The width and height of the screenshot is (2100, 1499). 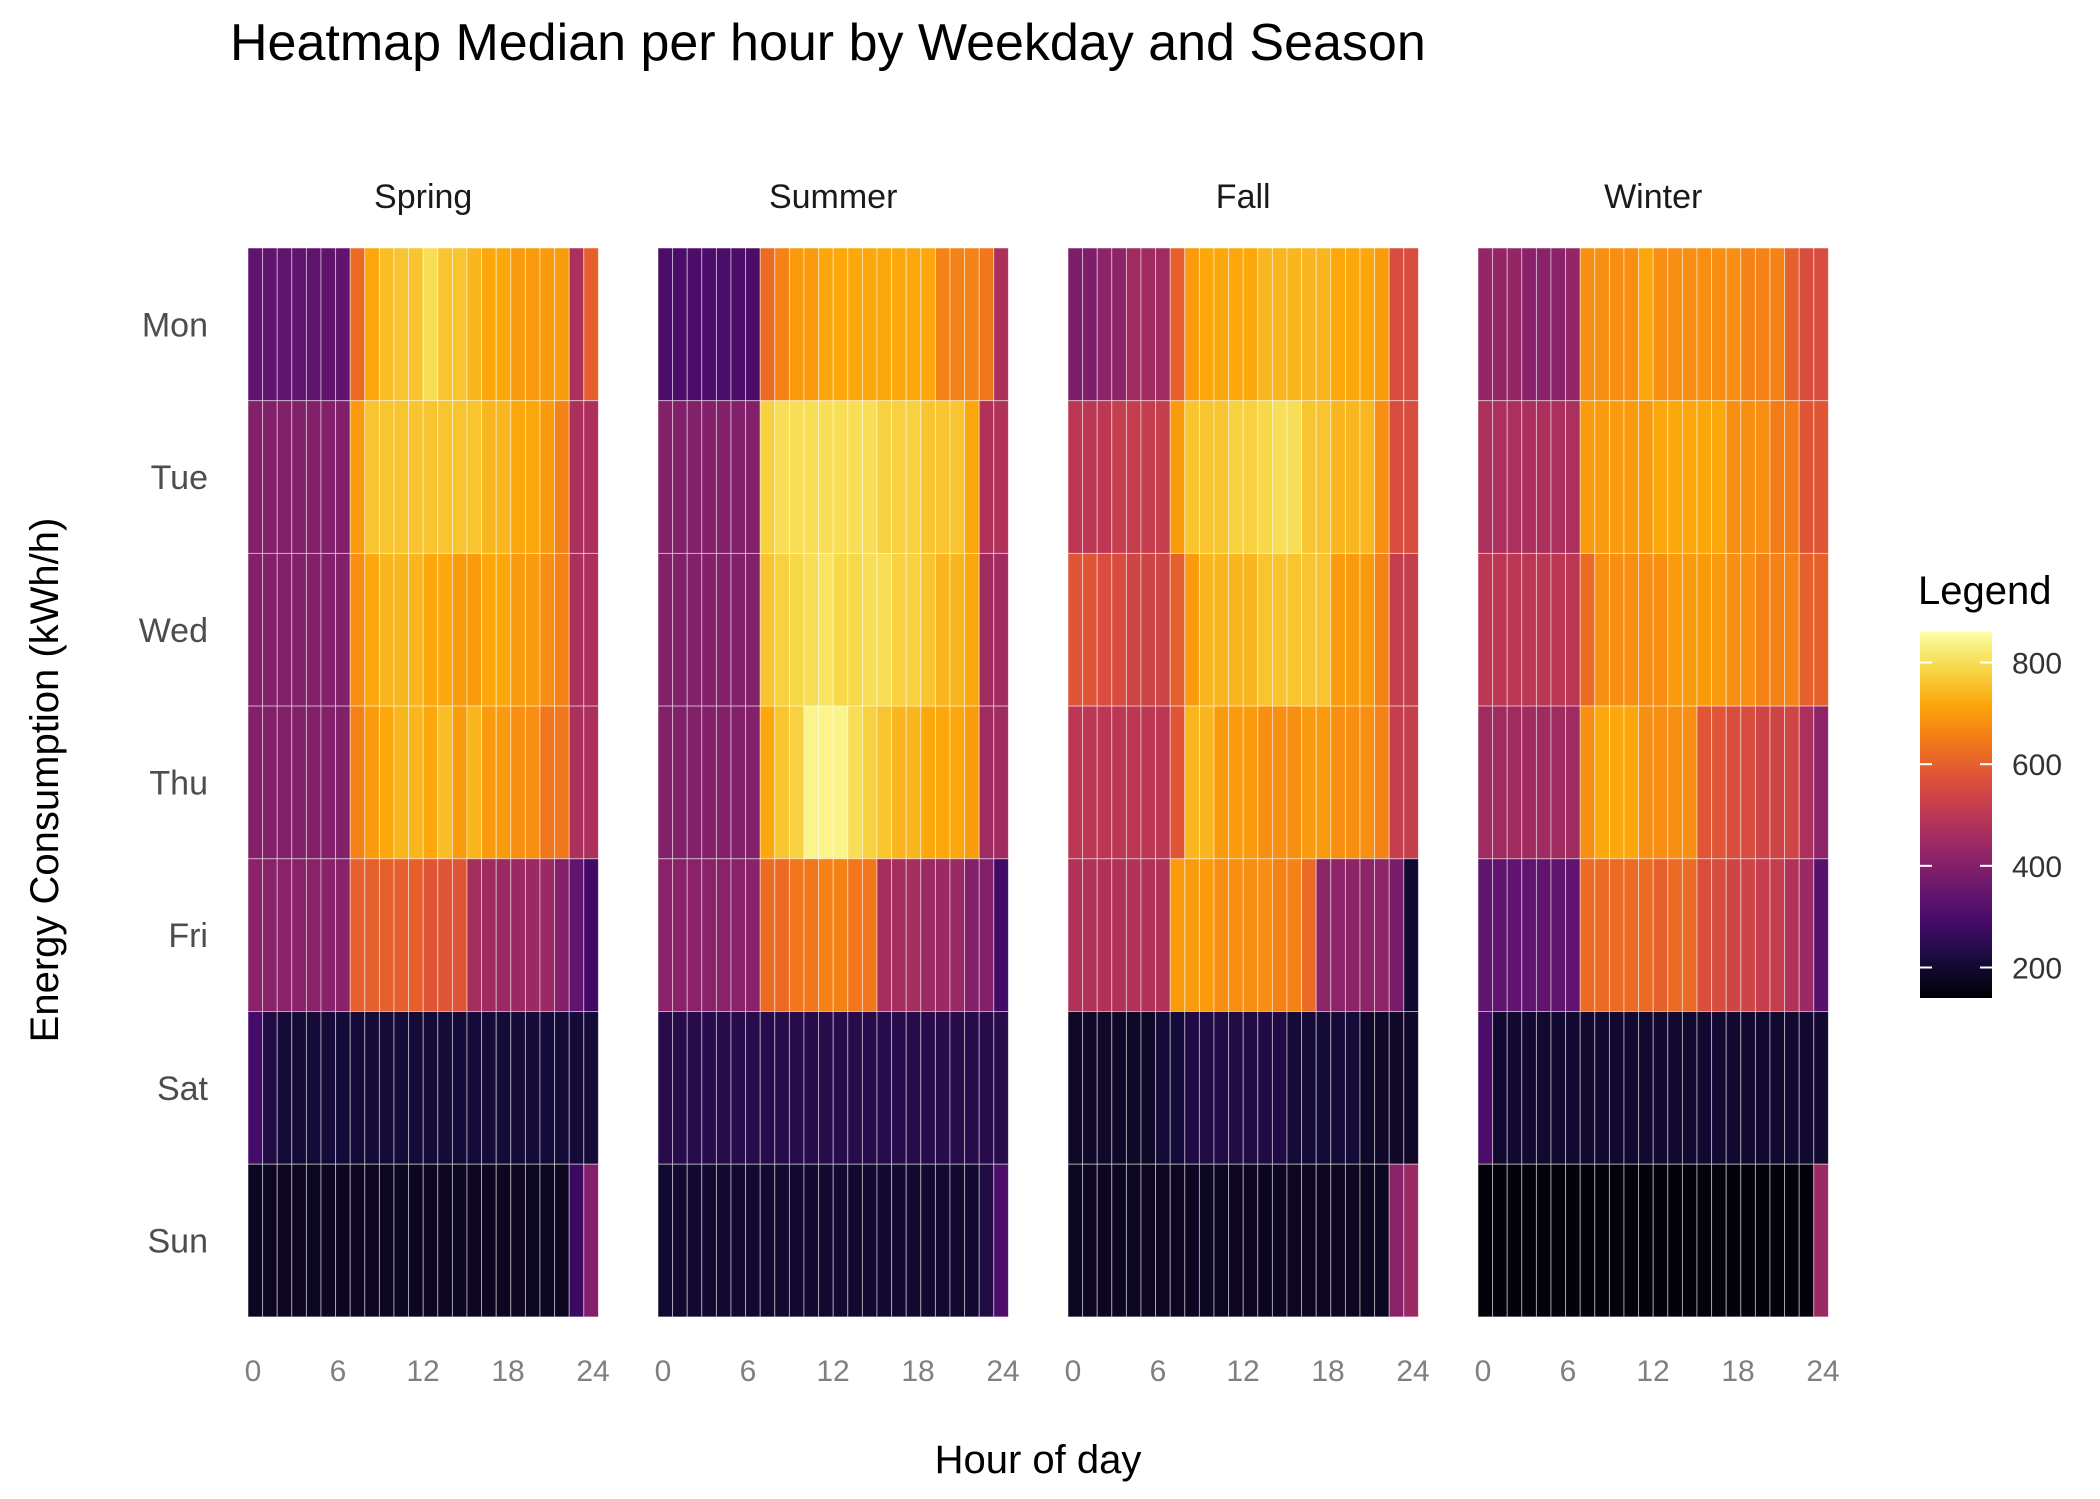 What do you see at coordinates (188, 936) in the screenshot?
I see `y-tick-label: Fri` at bounding box center [188, 936].